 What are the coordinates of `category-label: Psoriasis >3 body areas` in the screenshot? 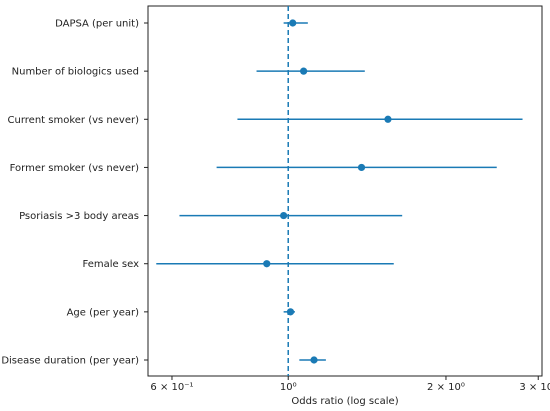 It's located at (79, 216).